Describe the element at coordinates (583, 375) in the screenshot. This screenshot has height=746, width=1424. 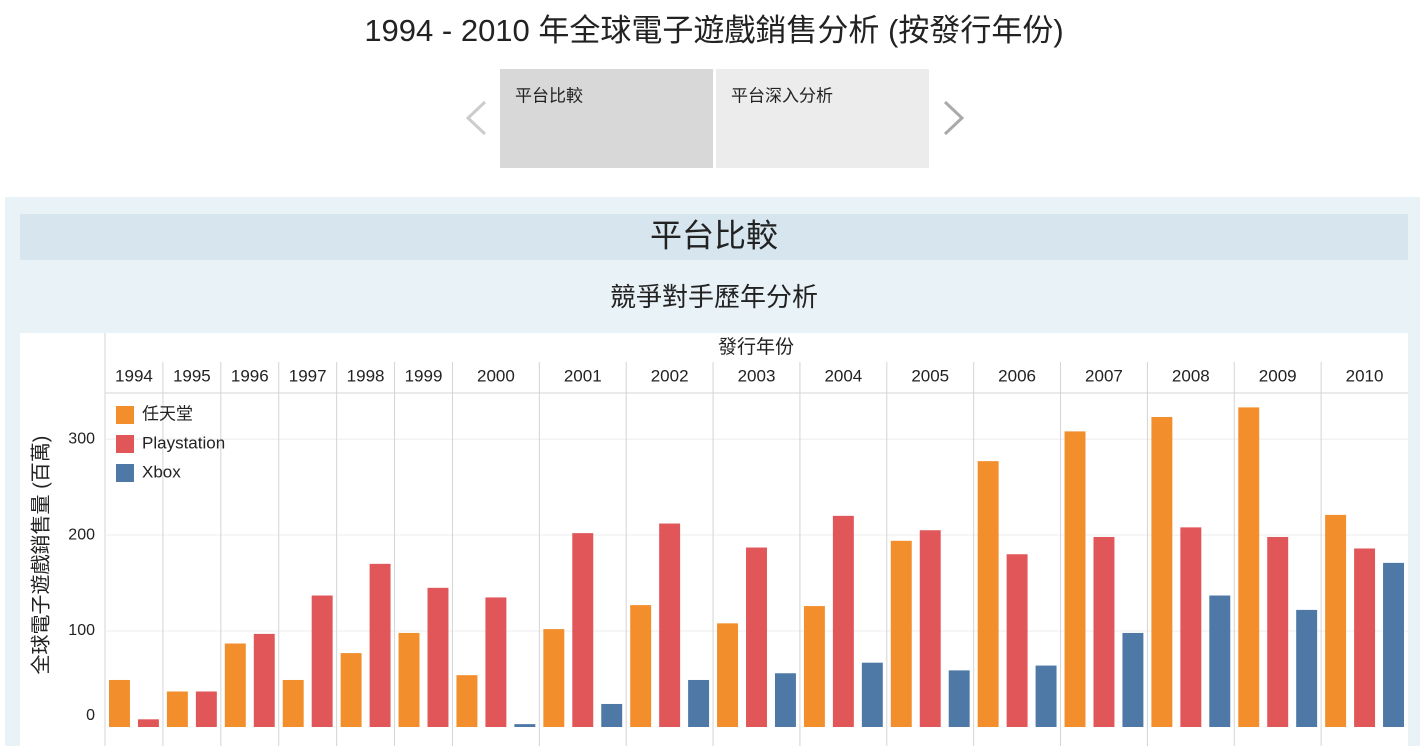
I see `x-tick-label: 2001` at that location.